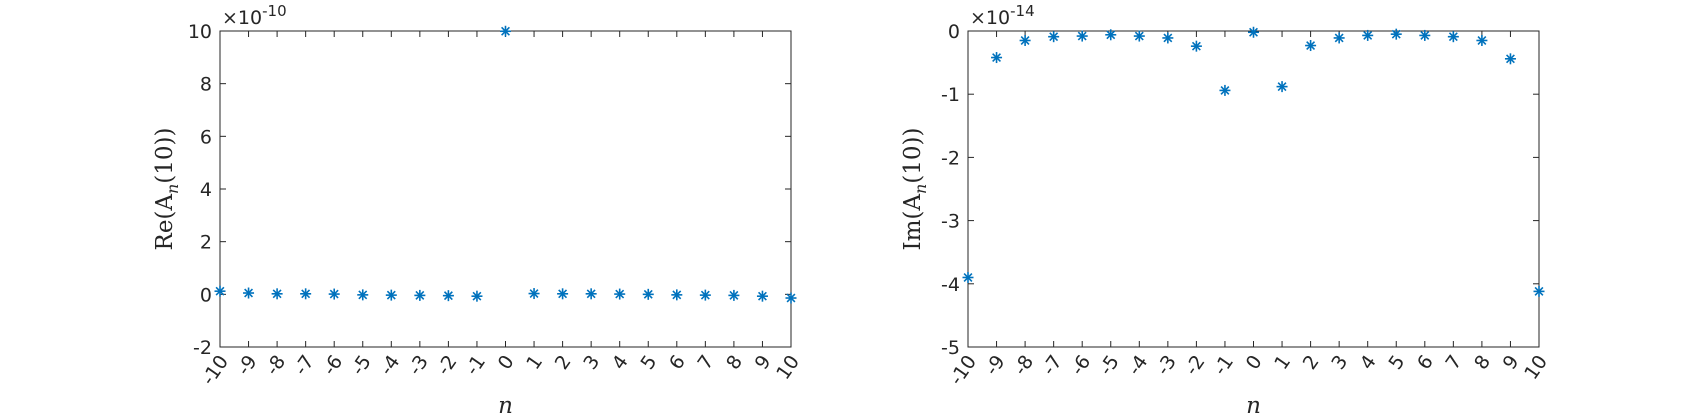  I want to click on x-tick-label: -7, so click(304, 365).